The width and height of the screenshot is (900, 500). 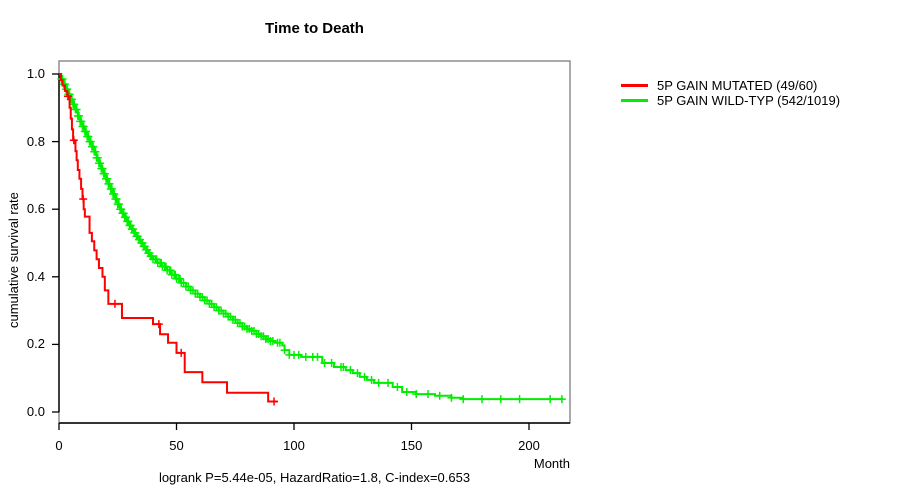 I want to click on legend-line-mutated, so click(x=634, y=85).